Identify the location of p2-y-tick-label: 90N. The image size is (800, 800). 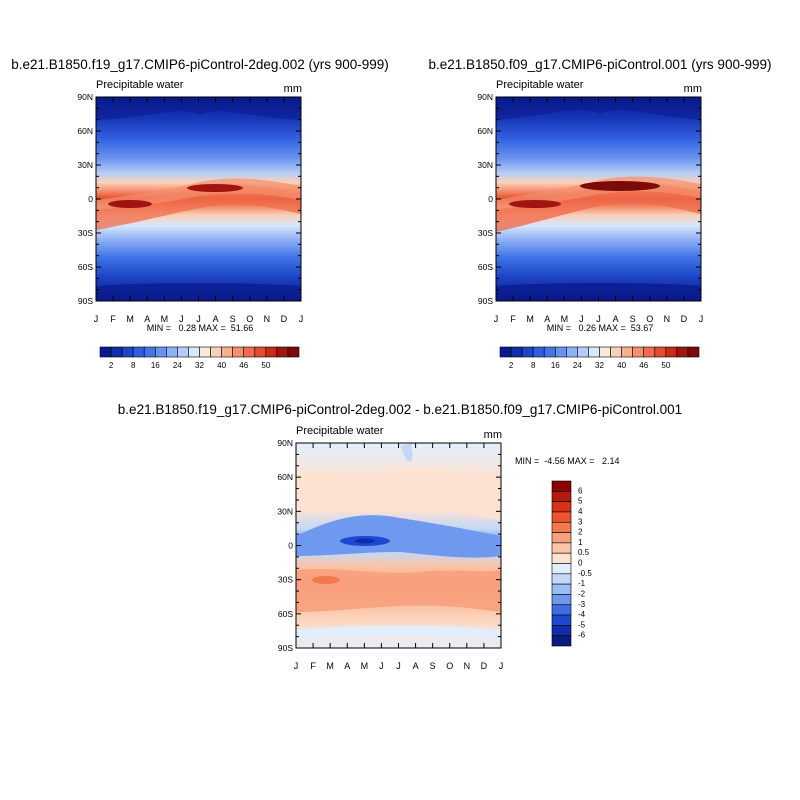
(485, 97).